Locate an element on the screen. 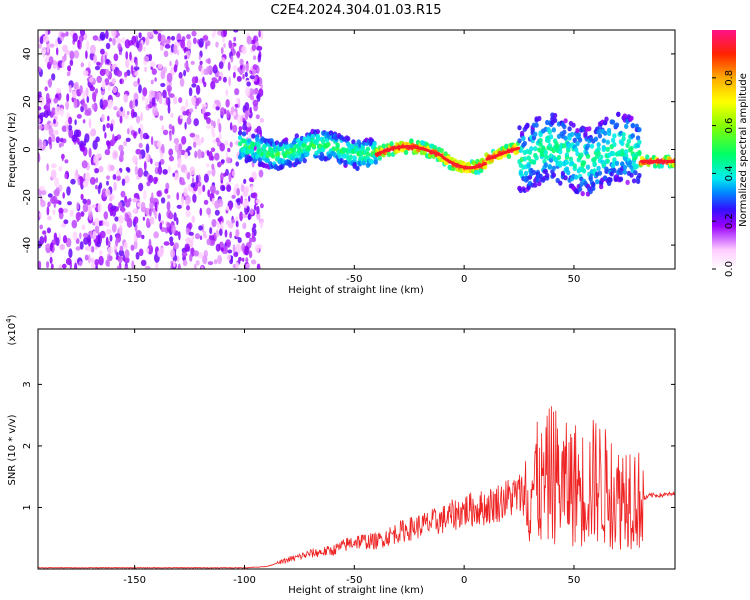 The image size is (750, 600). snr-scale-label: (x104) is located at coordinates (11, 329).